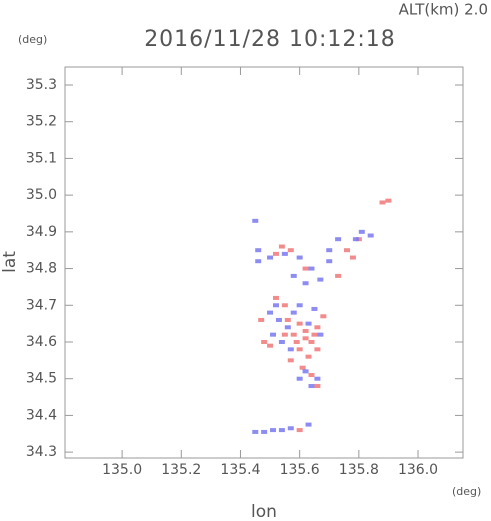  Describe the element at coordinates (41, 158) in the screenshot. I see `y-tick-label: 35.1` at that location.